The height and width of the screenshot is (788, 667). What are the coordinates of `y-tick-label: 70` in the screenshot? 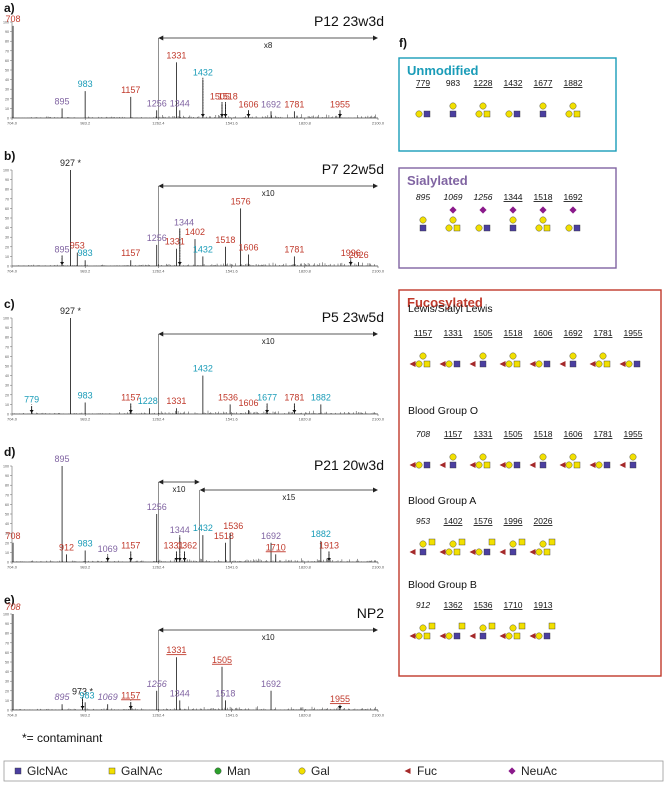 It's located at (7, 199).